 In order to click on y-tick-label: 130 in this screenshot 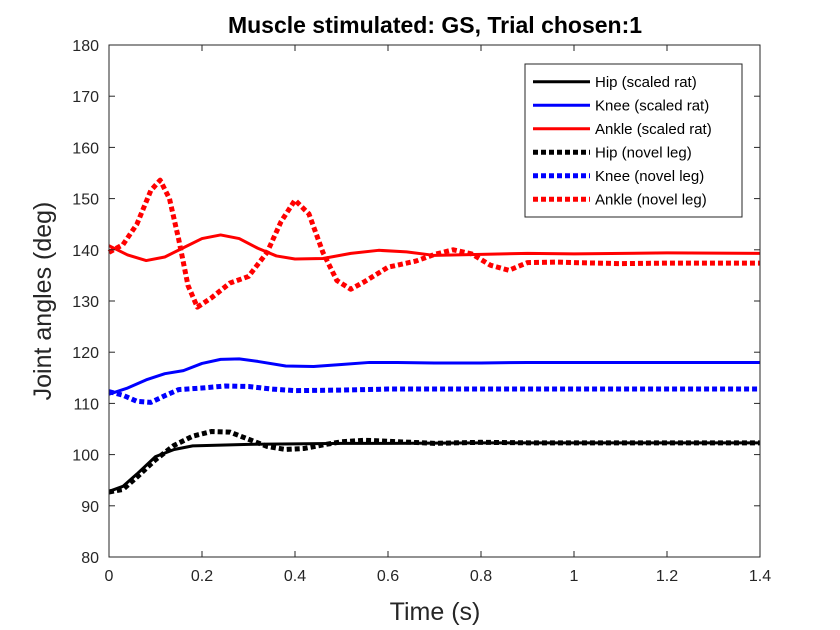, I will do `click(85, 302)`.